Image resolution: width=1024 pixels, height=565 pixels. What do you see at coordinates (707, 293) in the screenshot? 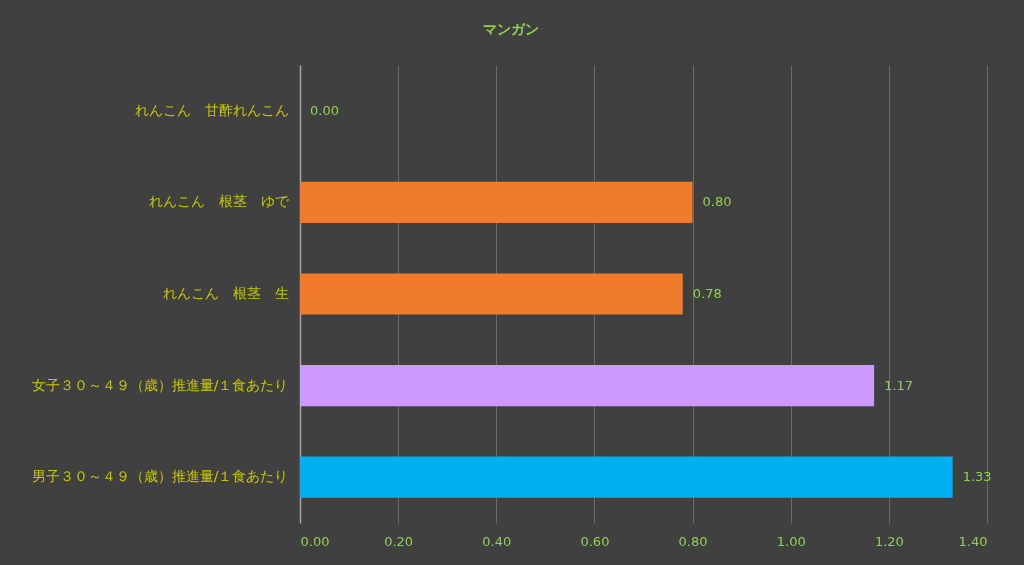
I see `data-label: 0.78` at bounding box center [707, 293].